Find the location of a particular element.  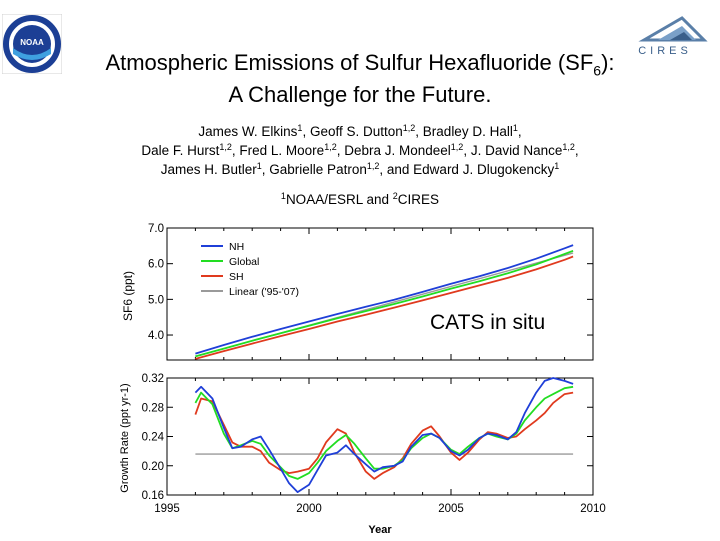

top-series-sh-line is located at coordinates (384, 307).